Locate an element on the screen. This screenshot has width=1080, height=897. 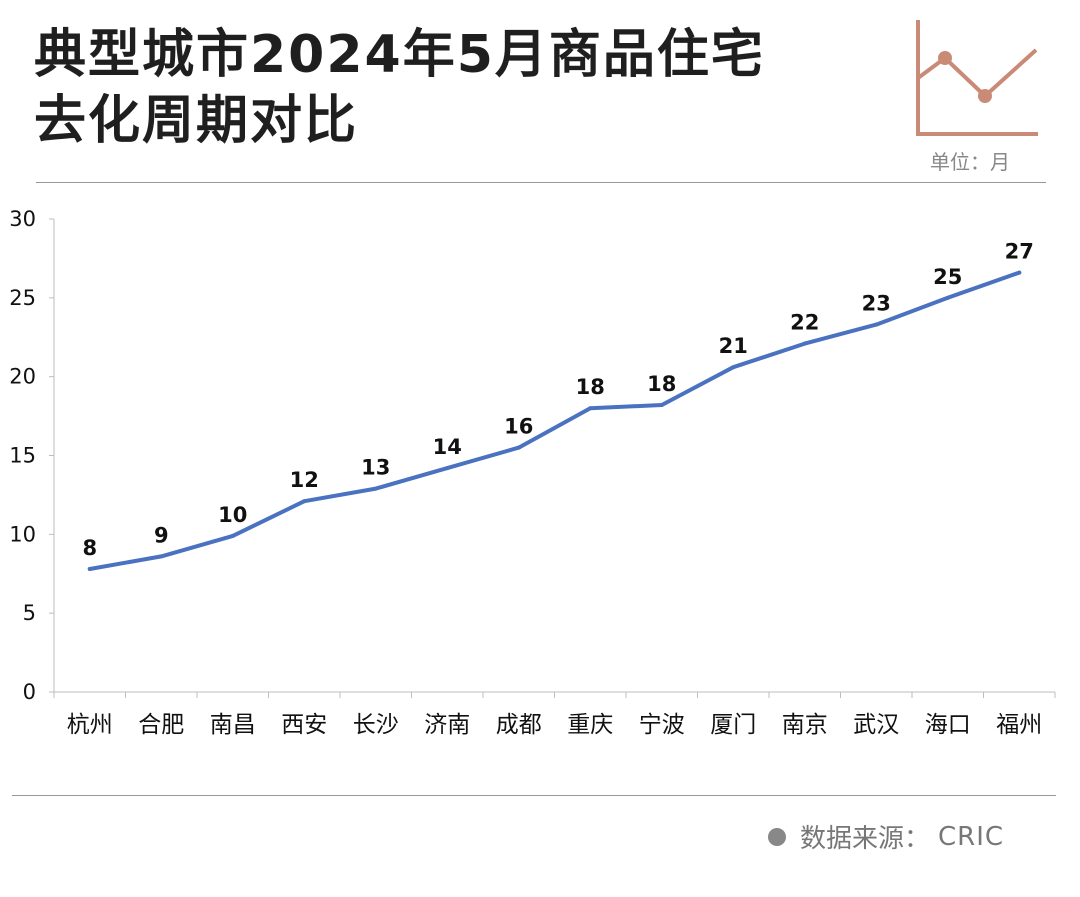
x-tick-label: 南京 is located at coordinates (805, 725).